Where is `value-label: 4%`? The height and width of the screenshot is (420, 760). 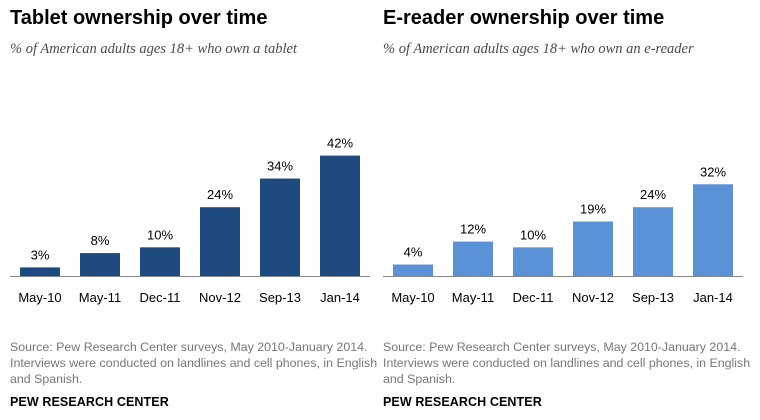 value-label: 4% is located at coordinates (413, 252).